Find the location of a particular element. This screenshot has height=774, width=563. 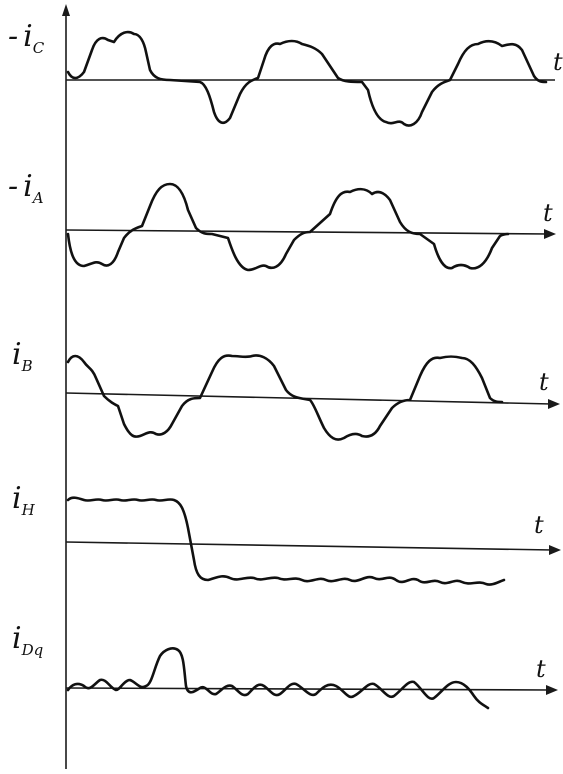

svg-text:-iC: - iC is located at coordinates (26, 38).